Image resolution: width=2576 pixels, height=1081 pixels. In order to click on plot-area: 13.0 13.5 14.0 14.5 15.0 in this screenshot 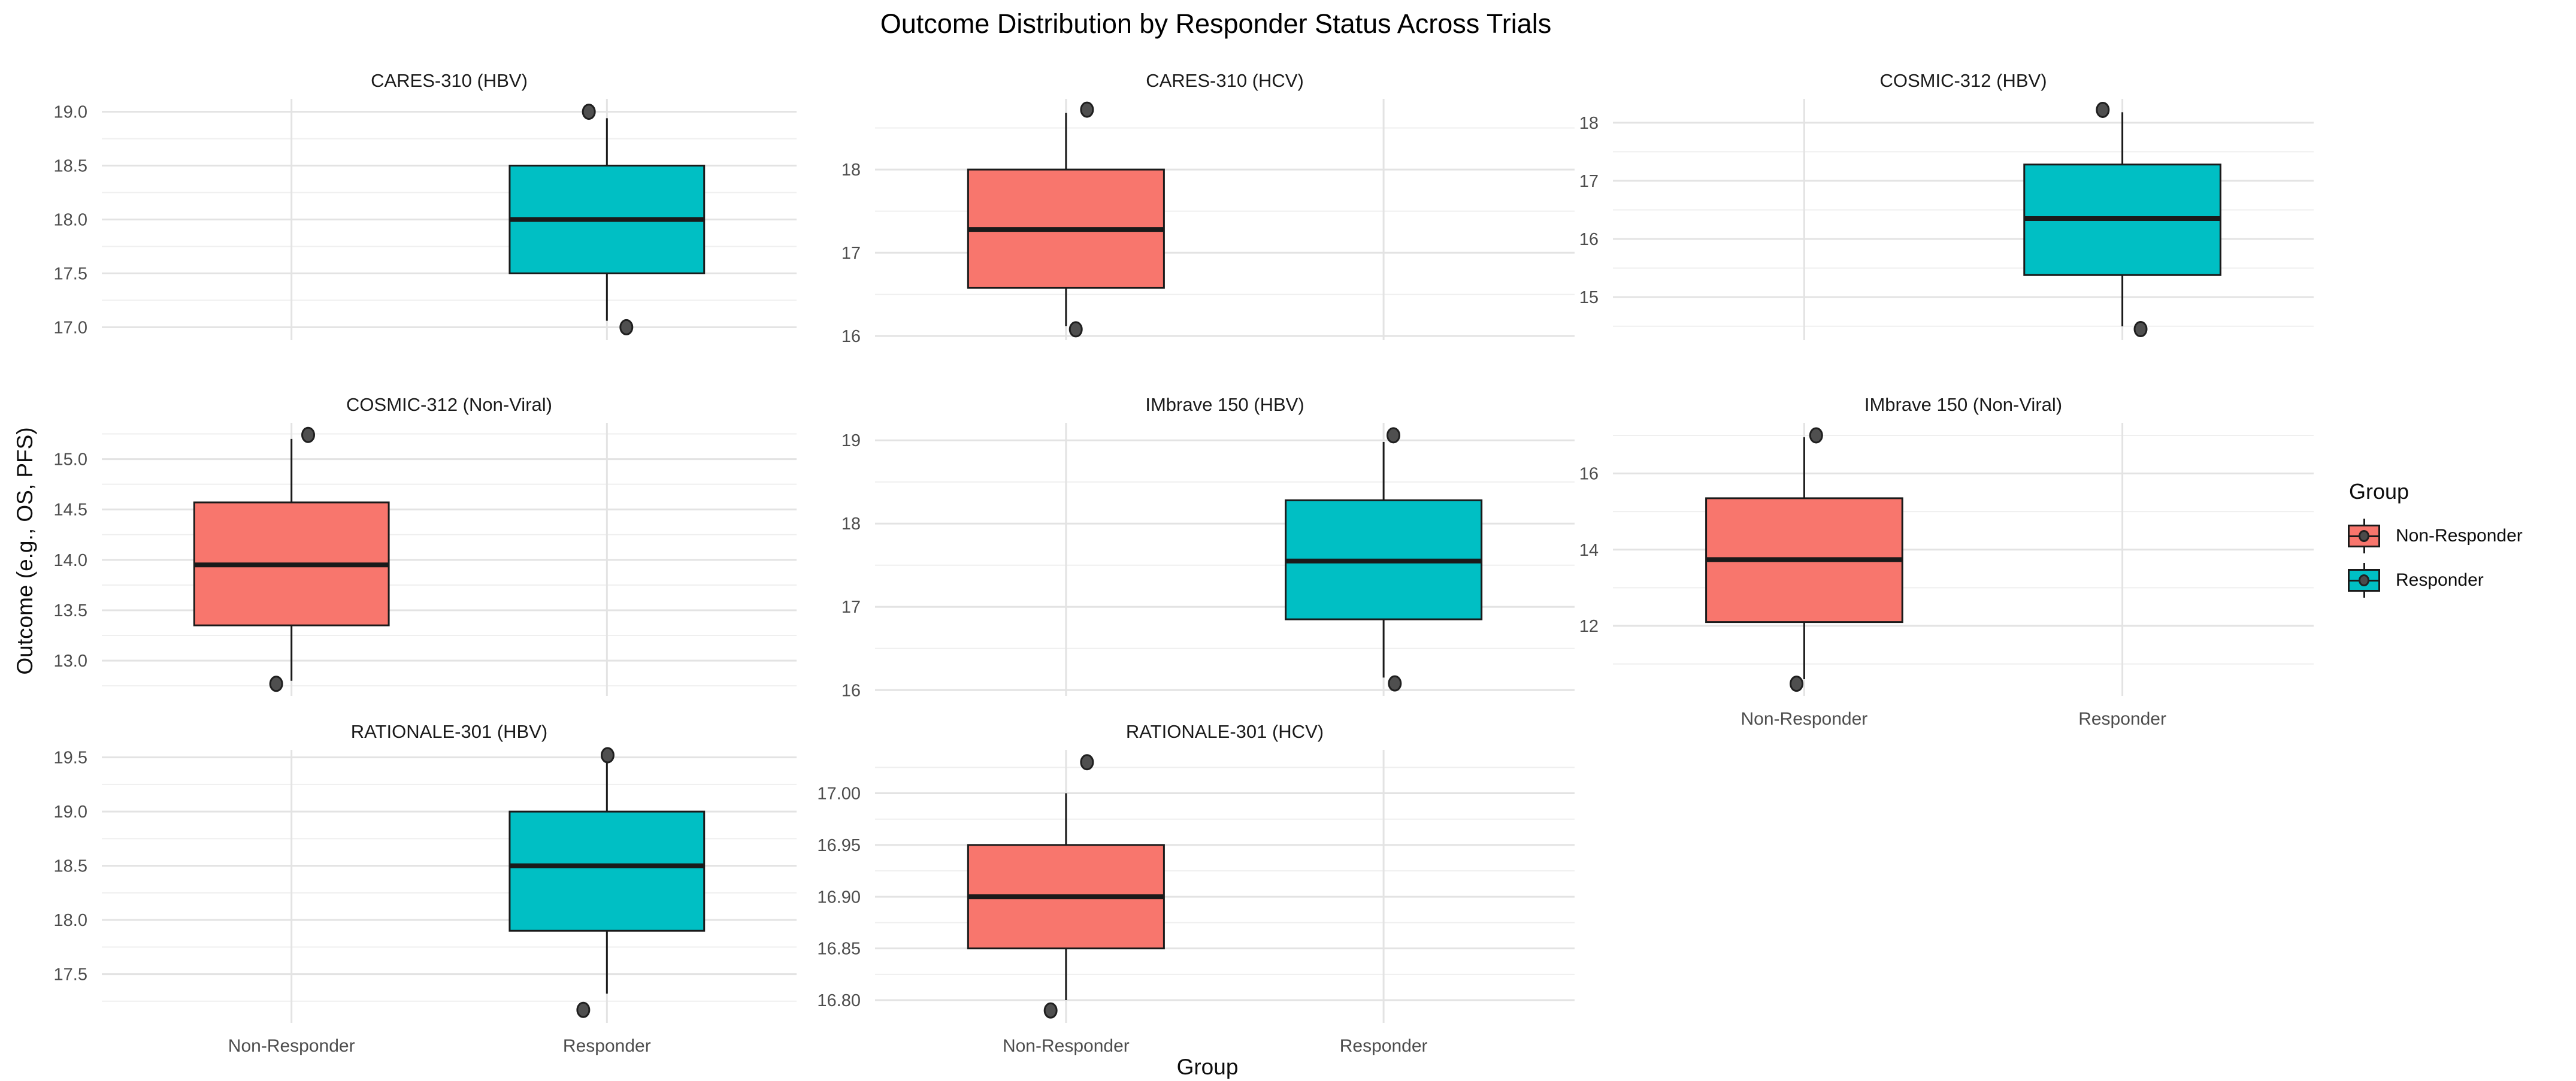, I will do `click(425, 559)`.